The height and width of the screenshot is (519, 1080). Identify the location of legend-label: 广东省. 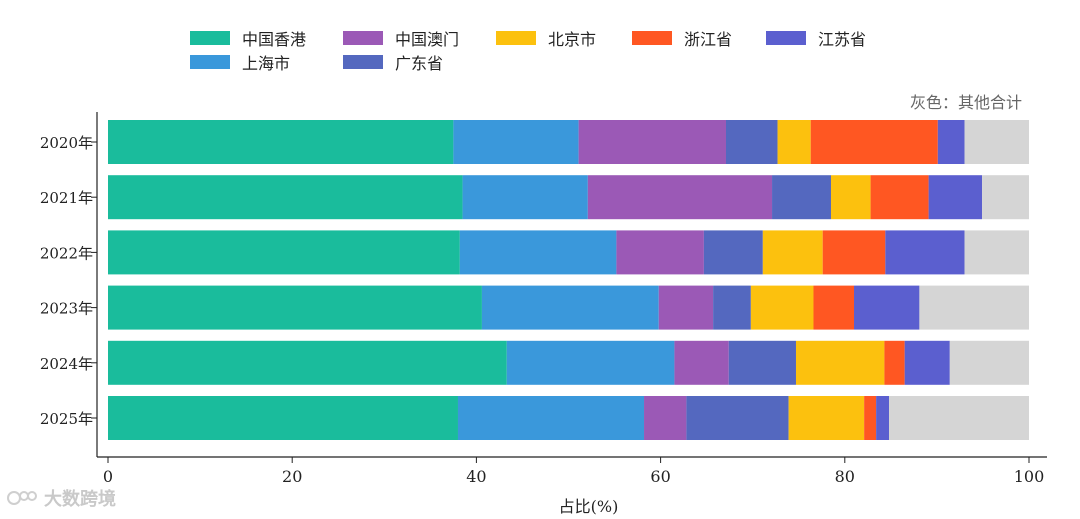
(419, 63).